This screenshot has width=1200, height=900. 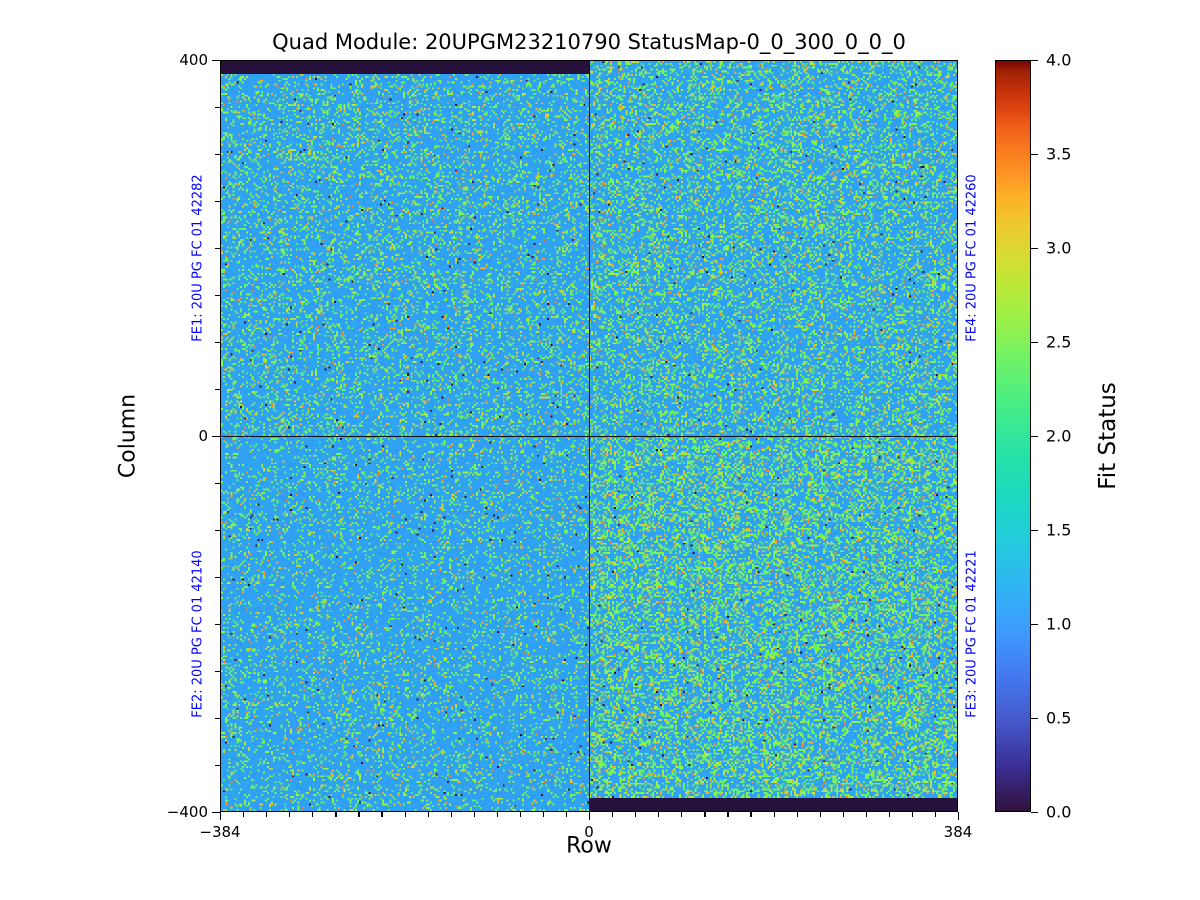 What do you see at coordinates (1059, 436) in the screenshot?
I see `colorbar-tick-label: 2.0` at bounding box center [1059, 436].